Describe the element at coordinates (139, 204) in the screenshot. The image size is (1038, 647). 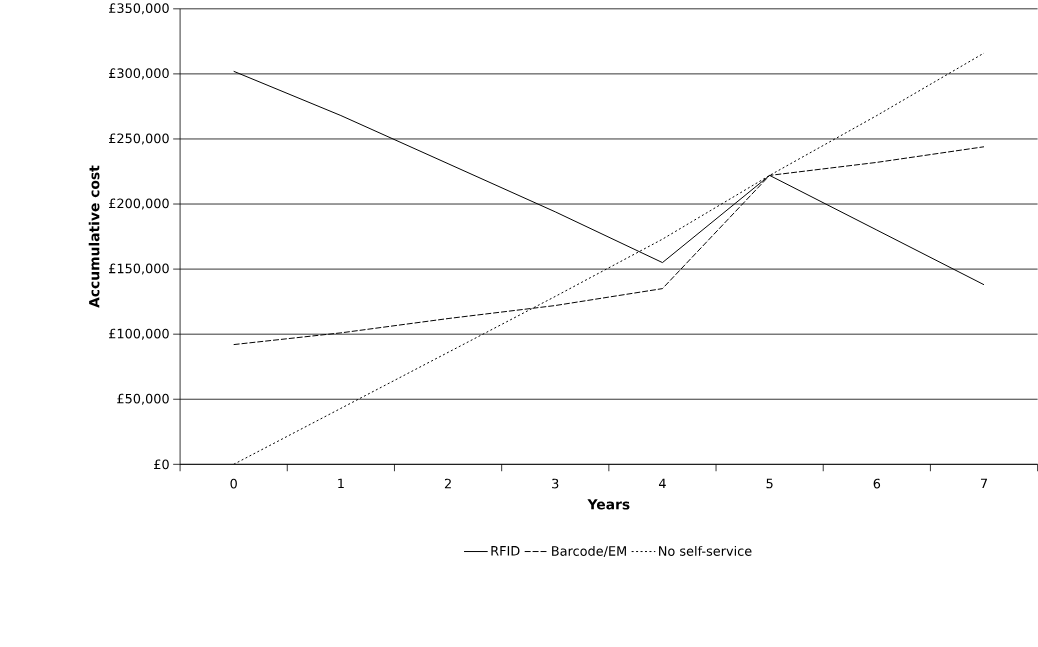
I see `y-tick-label: £200,000` at that location.